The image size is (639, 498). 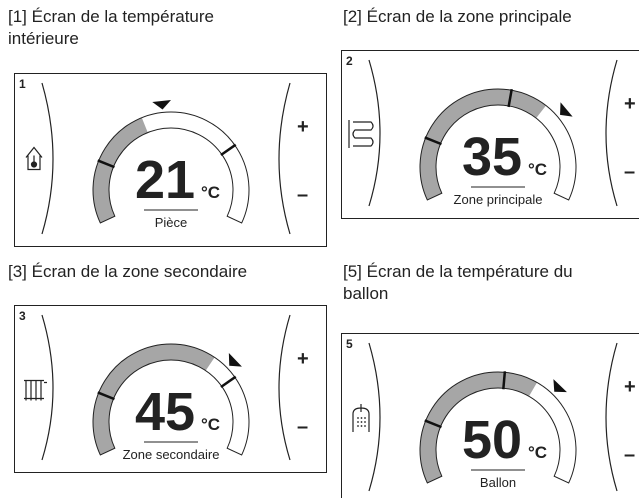 I want to click on icon-house, so click(x=34, y=158).